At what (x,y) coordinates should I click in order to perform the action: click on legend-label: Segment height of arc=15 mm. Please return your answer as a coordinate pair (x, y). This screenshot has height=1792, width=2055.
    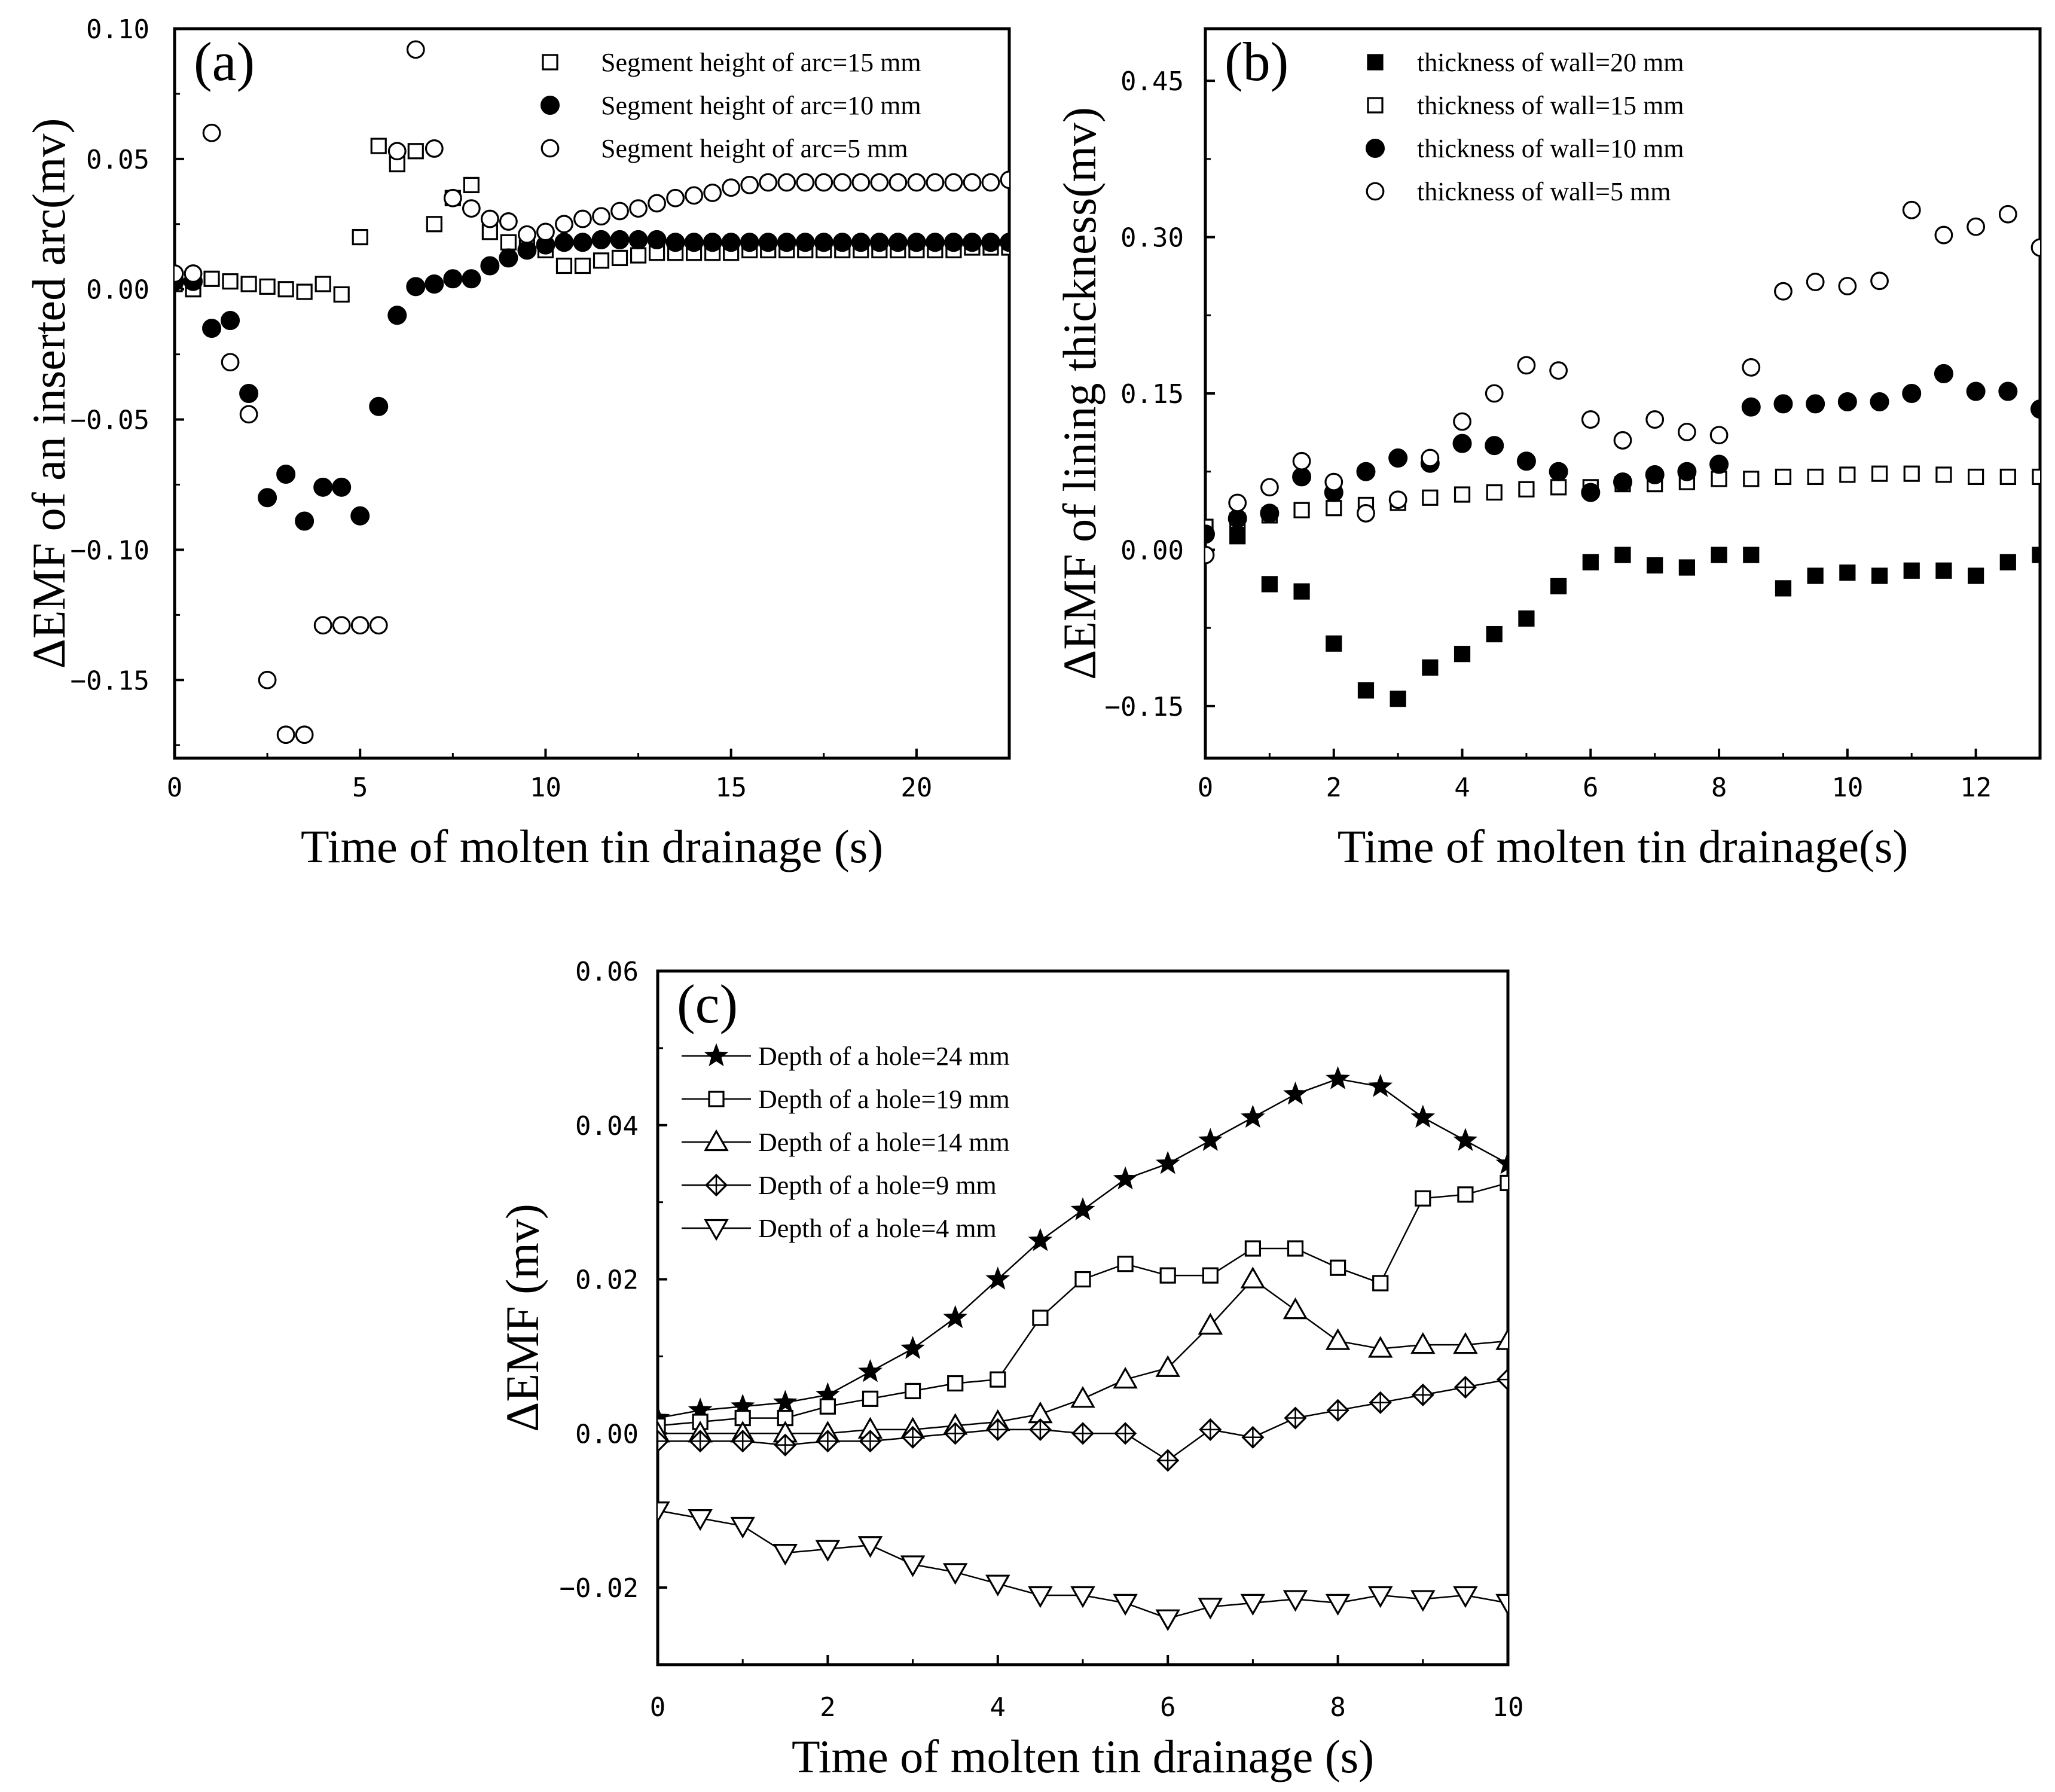
    Looking at the image, I should click on (761, 62).